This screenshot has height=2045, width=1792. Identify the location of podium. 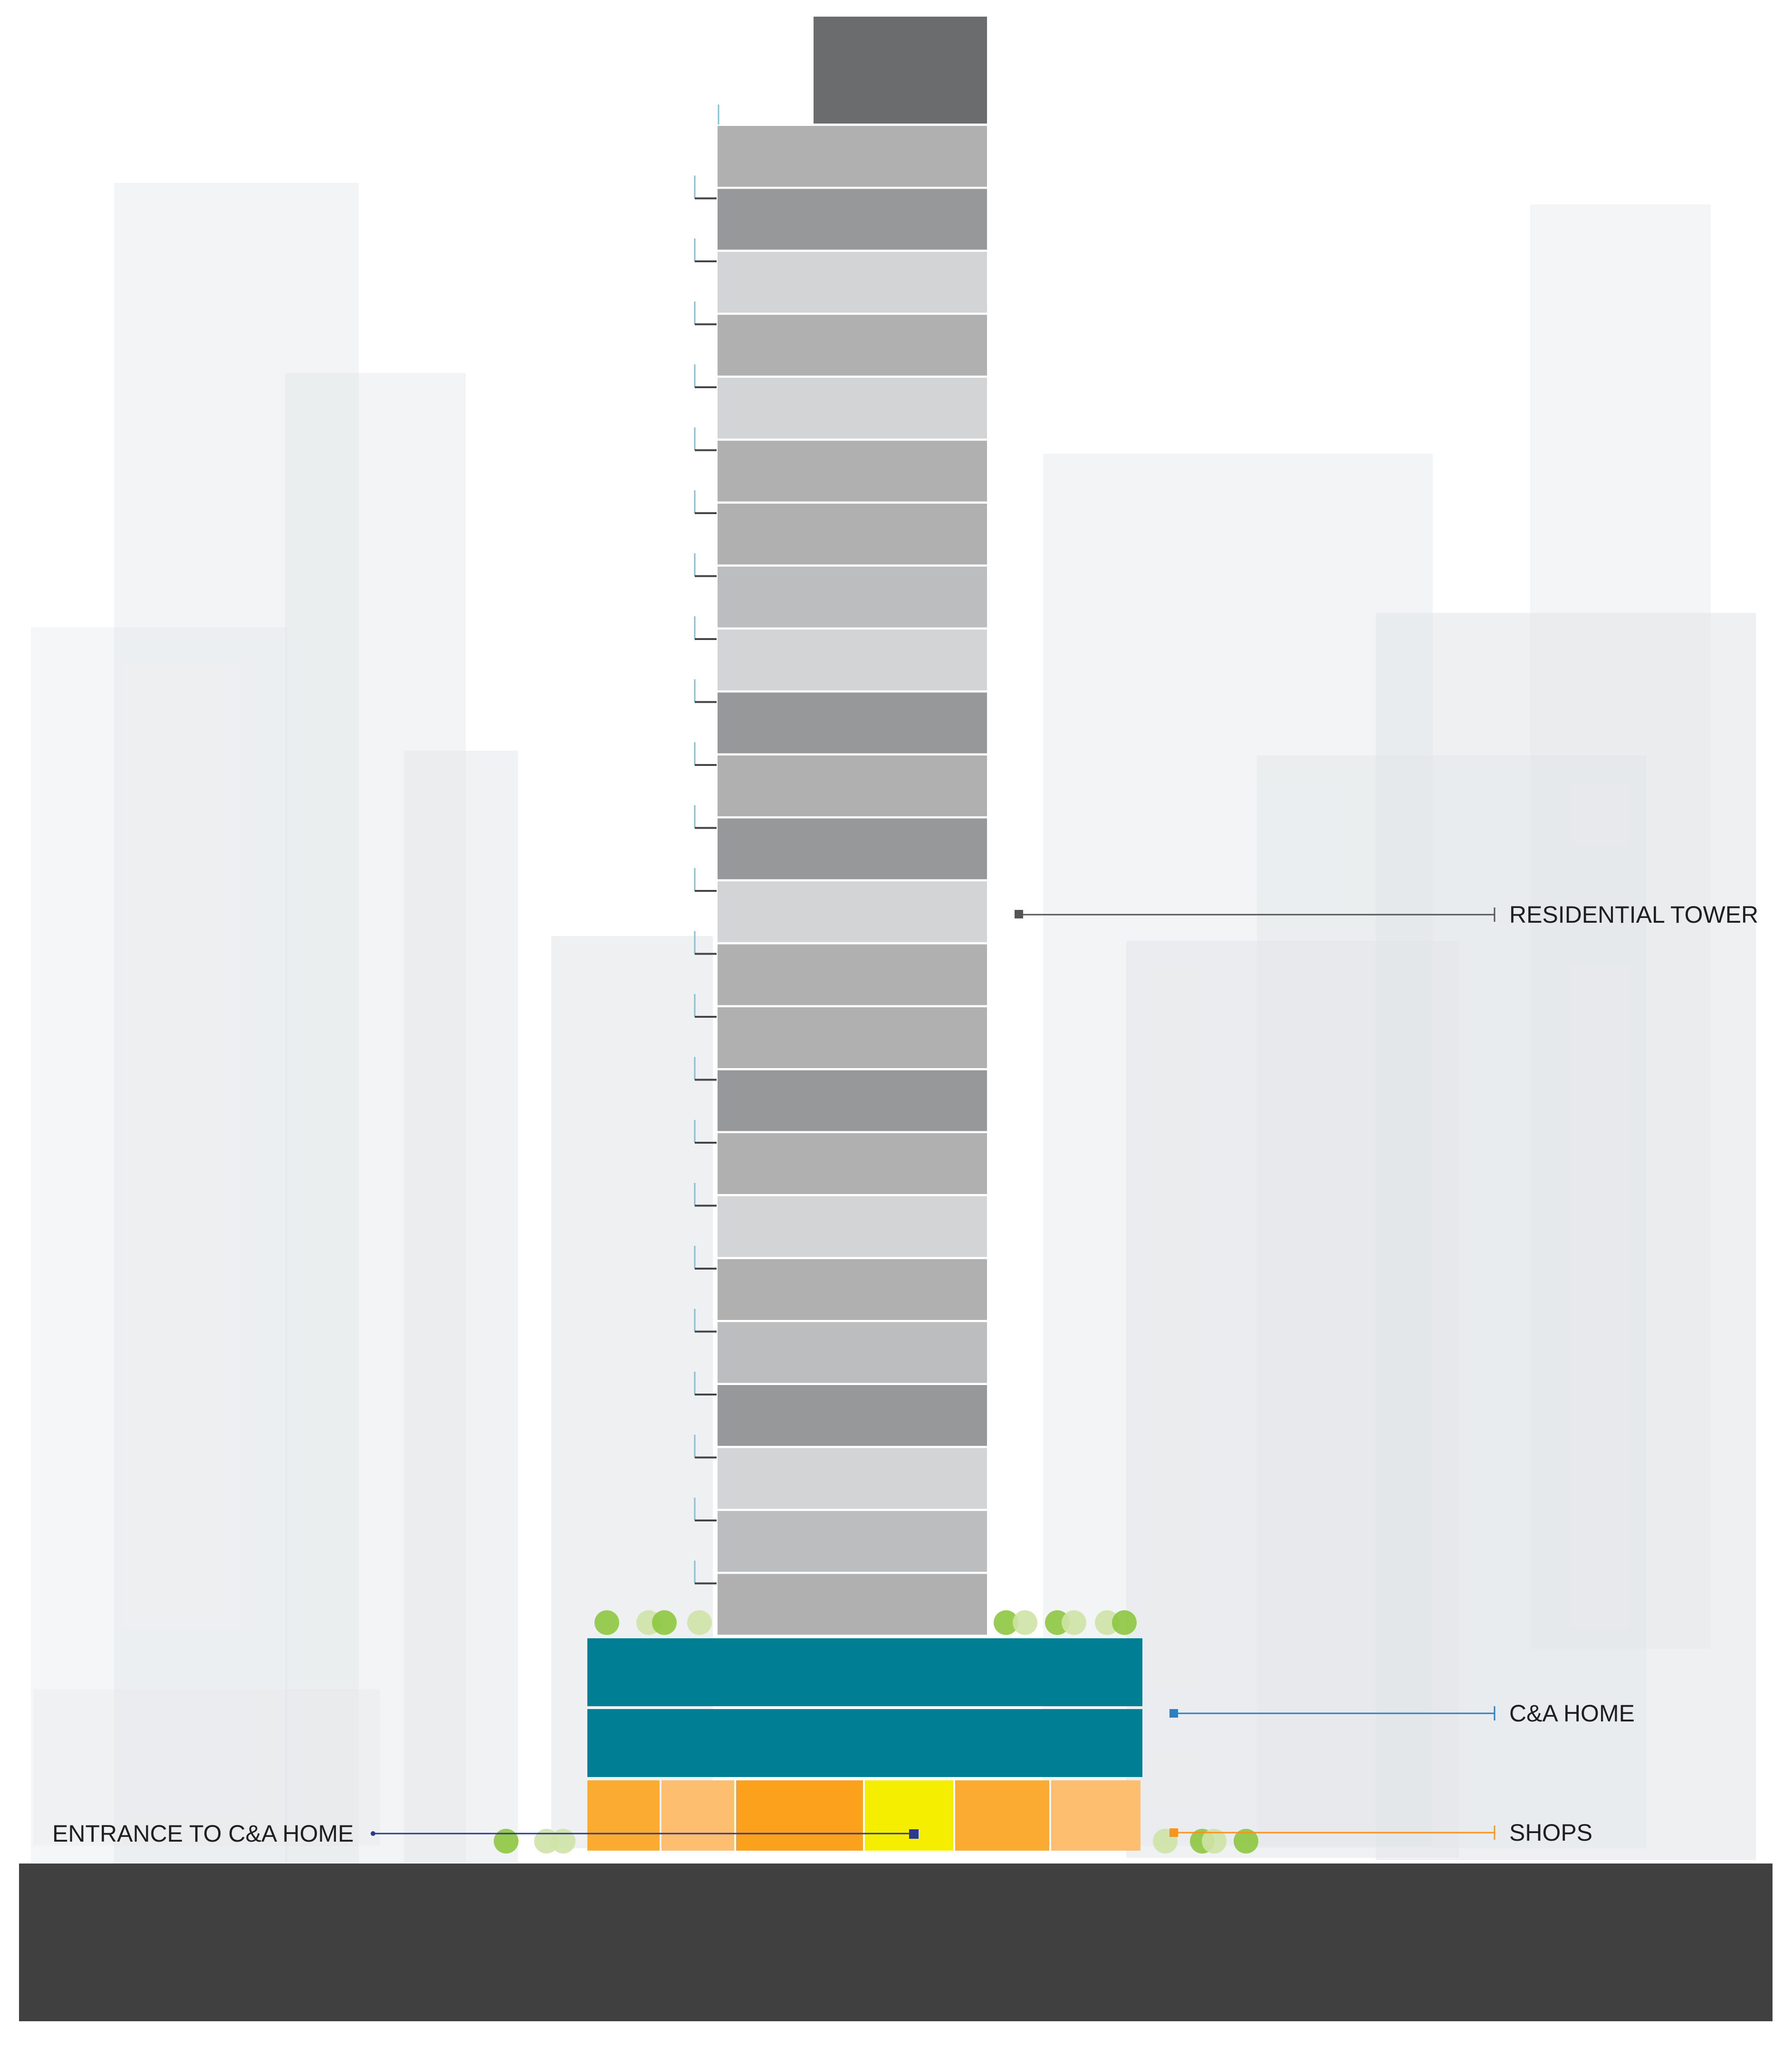
(864, 1744).